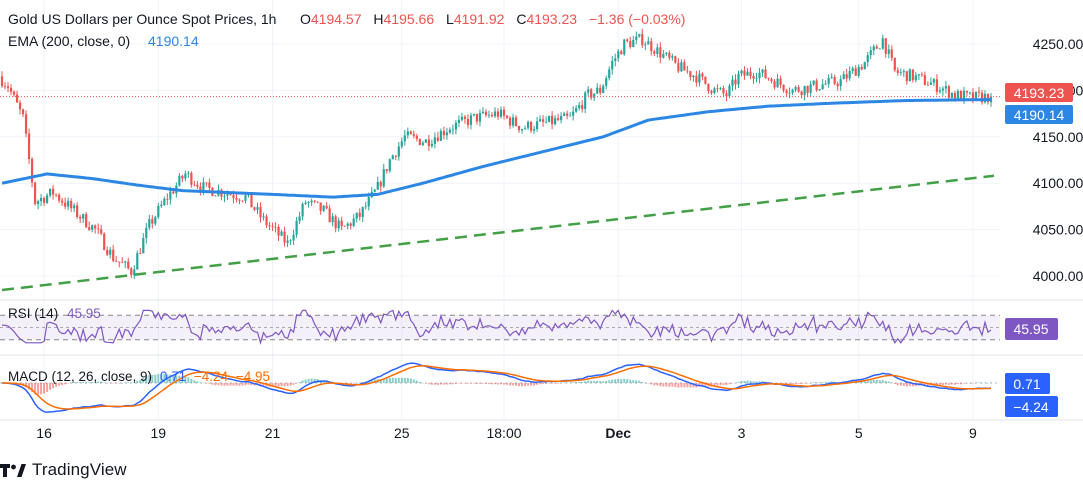 The width and height of the screenshot is (1083, 483). What do you see at coordinates (13, 470) in the screenshot?
I see `tradingview-logo-icon` at bounding box center [13, 470].